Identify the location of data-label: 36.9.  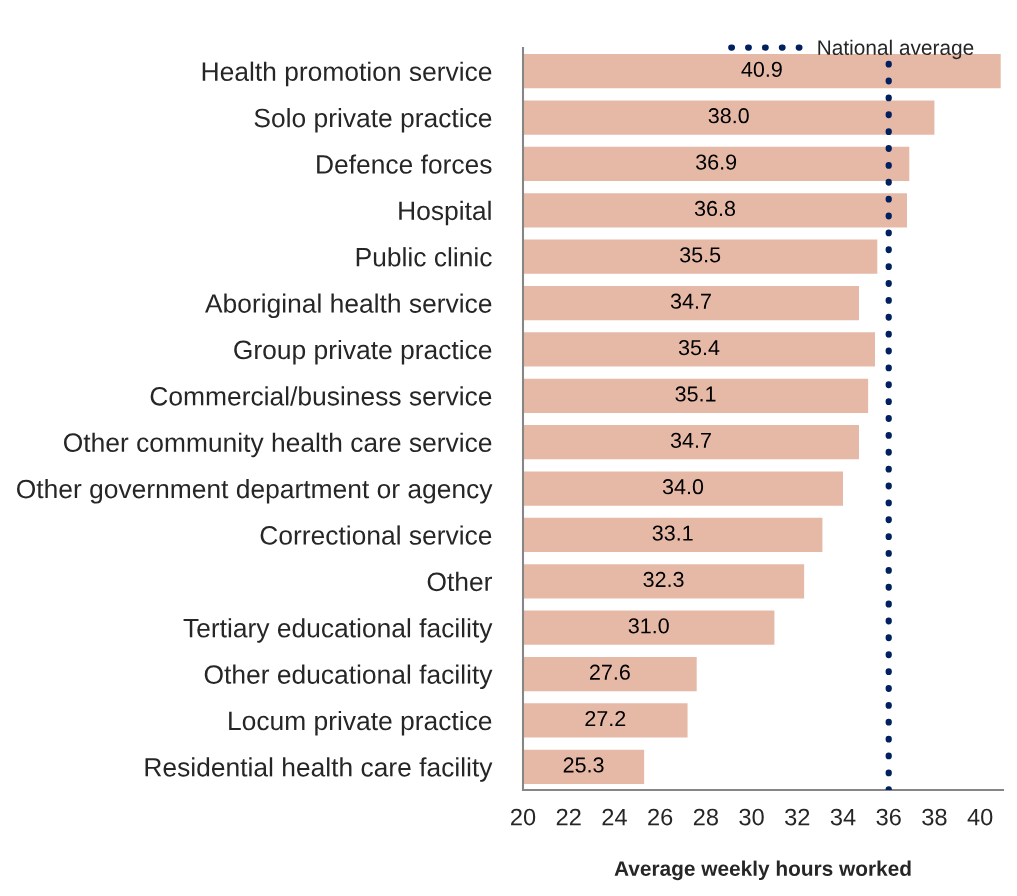
(716, 162).